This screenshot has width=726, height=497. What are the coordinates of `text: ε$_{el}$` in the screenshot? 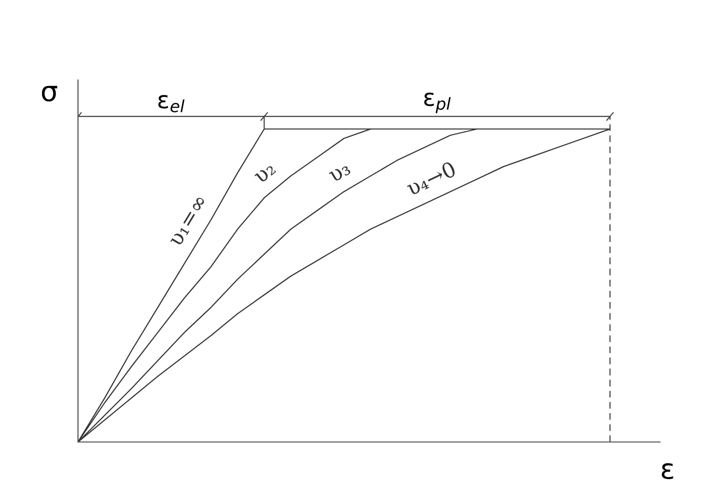 It's located at (171, 103).